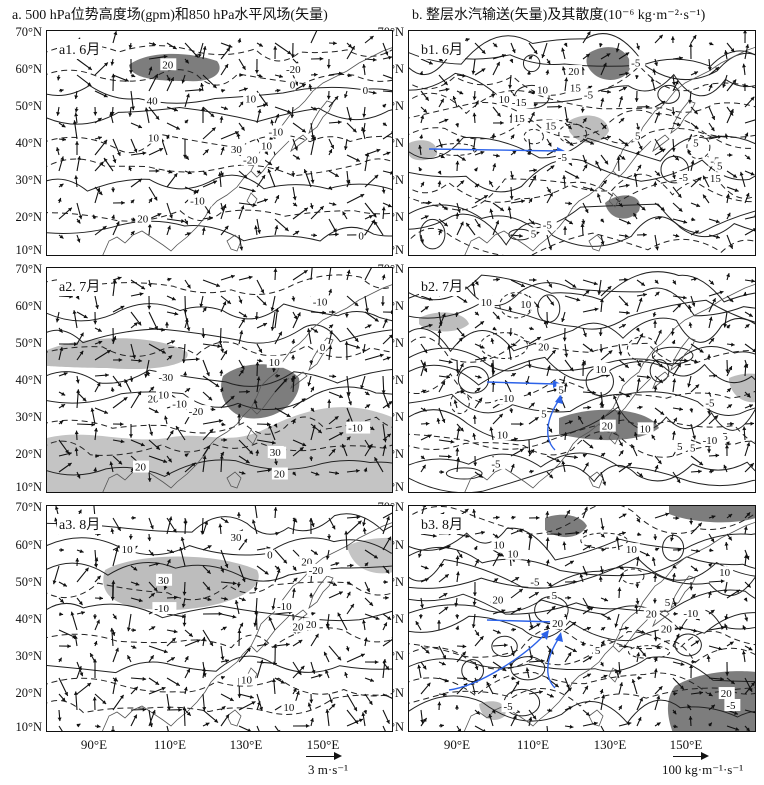 The image size is (764, 785). Describe the element at coordinates (551, 127) in the screenshot. I see `contour-value-label: 15` at that location.